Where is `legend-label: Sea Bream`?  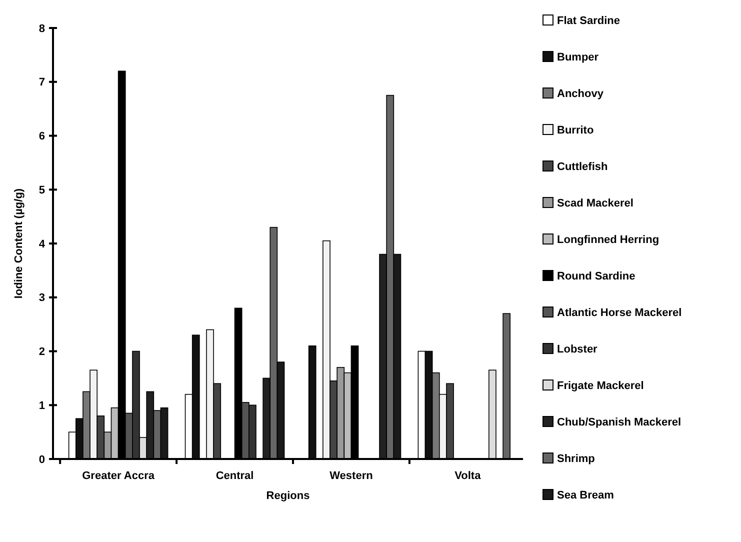
legend-label: Sea Bream is located at coordinates (585, 495).